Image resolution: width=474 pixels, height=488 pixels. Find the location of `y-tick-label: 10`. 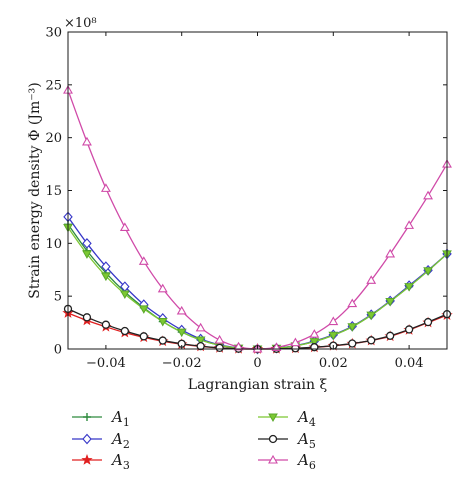

y-tick-label: 10 is located at coordinates (53, 244).